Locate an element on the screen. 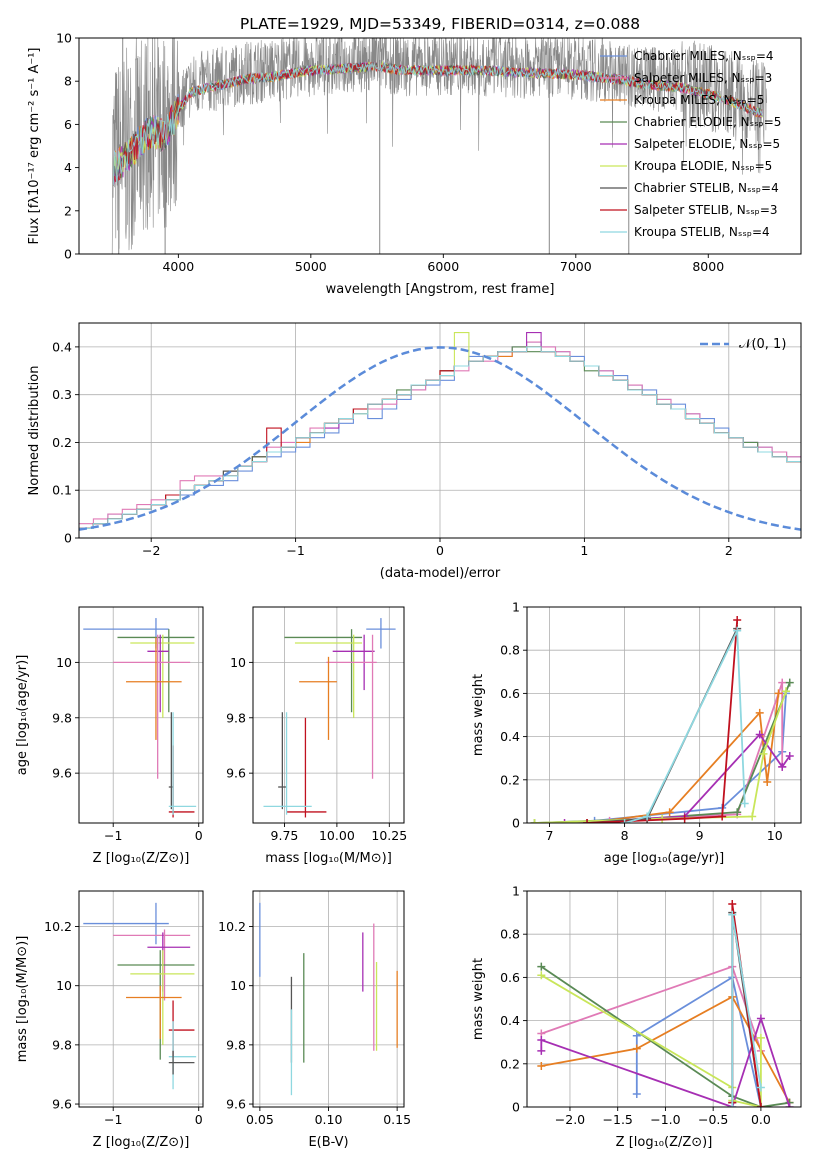 The width and height of the screenshot is (819, 1170). y-tick-label: 6 is located at coordinates (68, 124).